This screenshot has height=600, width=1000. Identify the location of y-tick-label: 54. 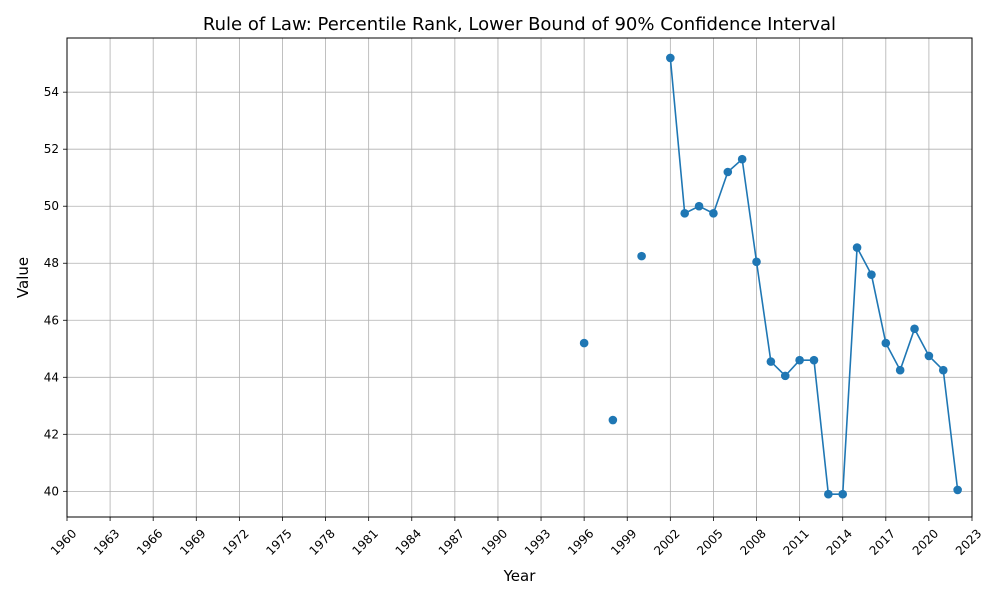
(51, 92).